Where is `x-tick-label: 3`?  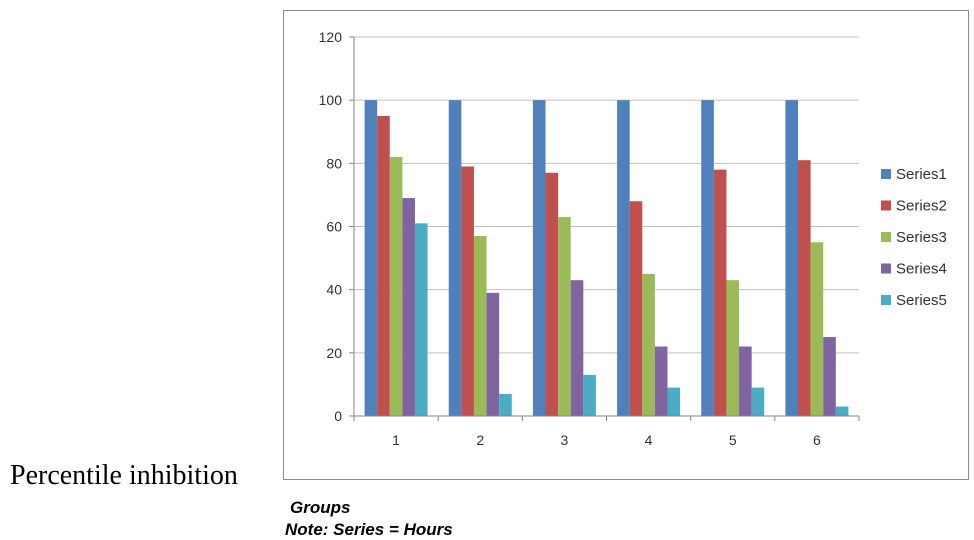 x-tick-label: 3 is located at coordinates (565, 440).